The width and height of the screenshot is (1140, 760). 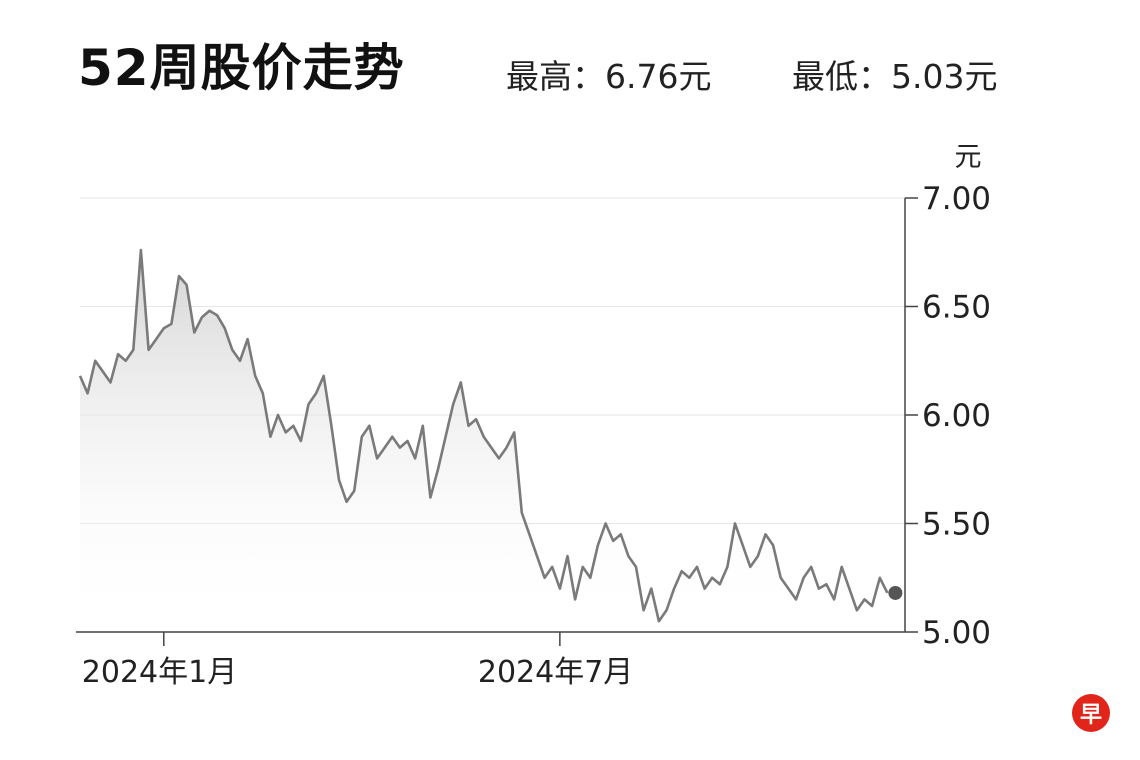 I want to click on y-tick-label: 6.00, so click(x=956, y=416).